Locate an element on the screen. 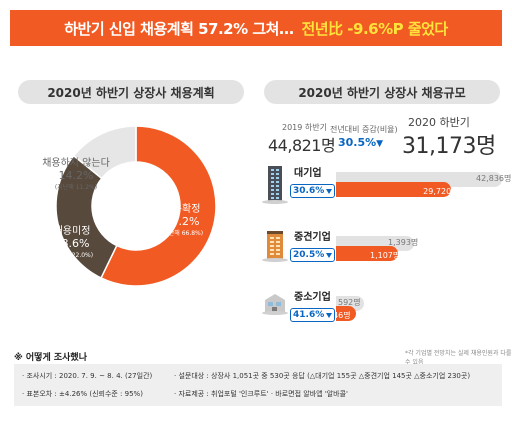 The height and width of the screenshot is (423, 512). bar-change-badge: 41.6% is located at coordinates (313, 315).